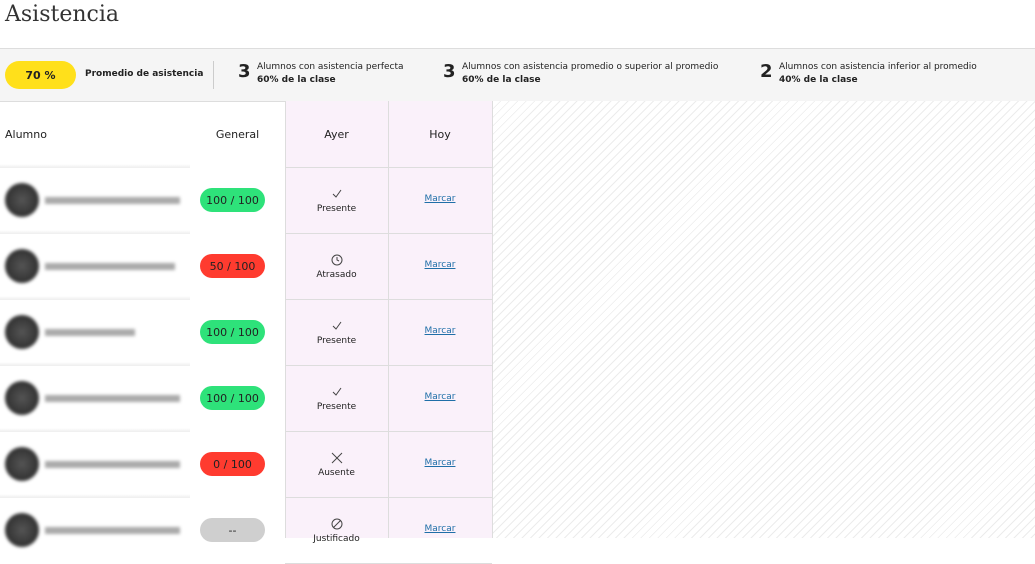  I want to click on divider, so click(213, 75).